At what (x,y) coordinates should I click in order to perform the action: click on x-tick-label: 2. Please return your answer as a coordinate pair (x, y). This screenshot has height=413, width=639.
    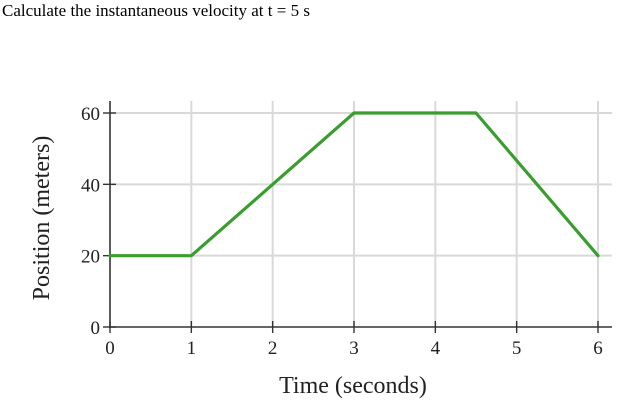
    Looking at the image, I should click on (273, 348).